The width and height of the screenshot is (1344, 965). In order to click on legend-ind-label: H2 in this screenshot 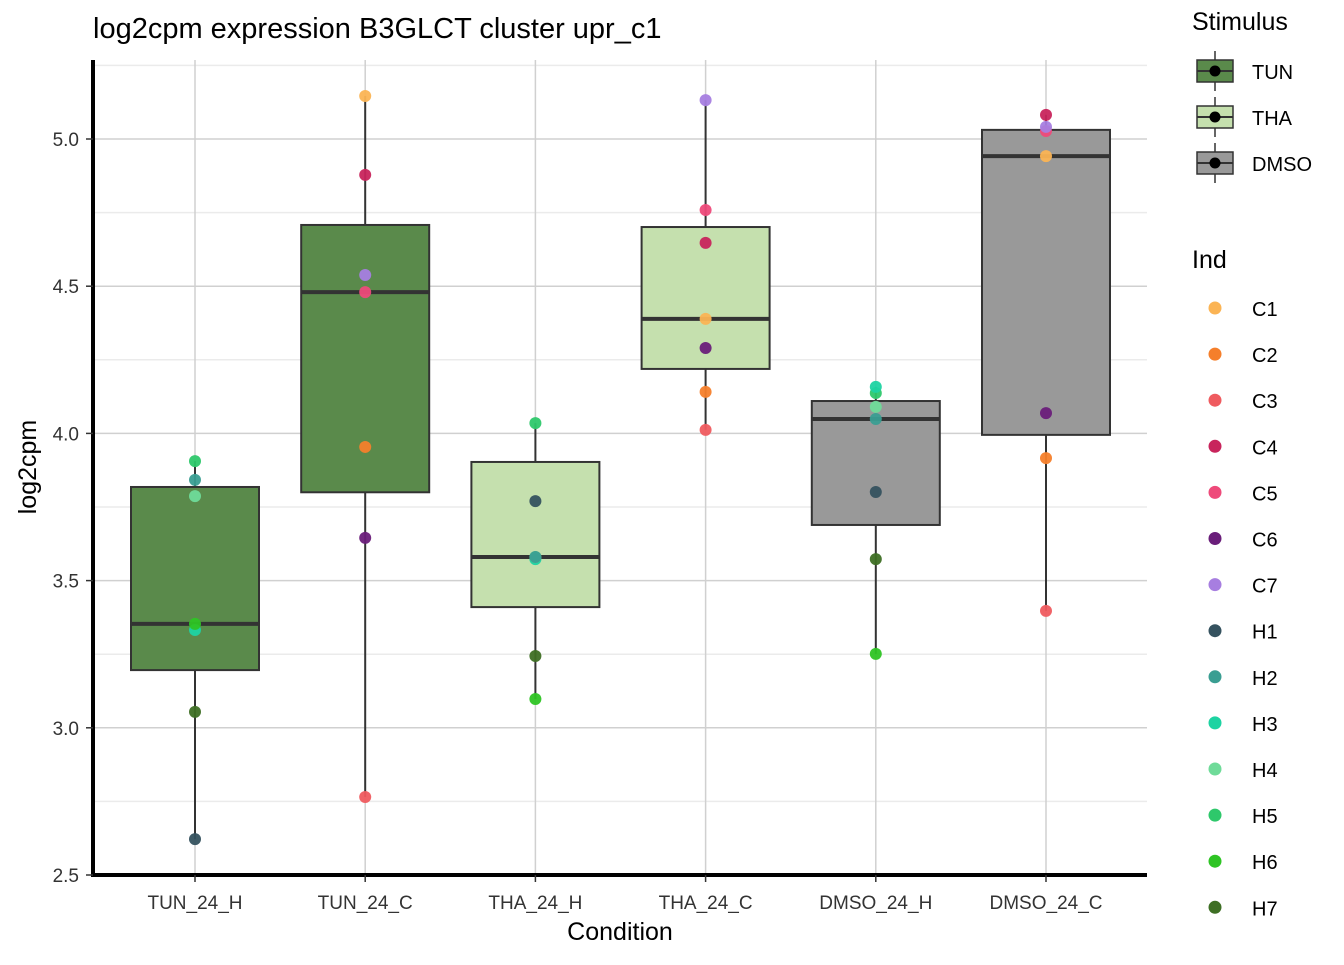, I will do `click(1265, 679)`.